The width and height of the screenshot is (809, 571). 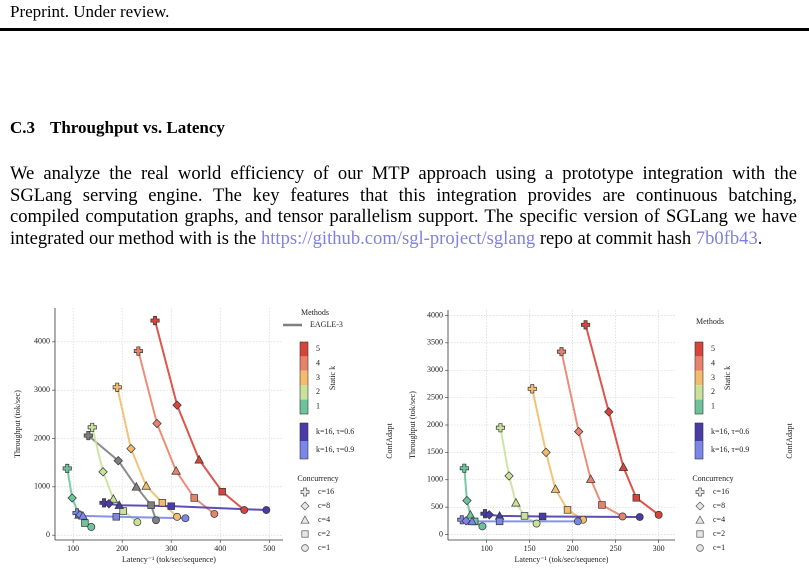 I want to click on legend-label: c=2, so click(x=324, y=533).